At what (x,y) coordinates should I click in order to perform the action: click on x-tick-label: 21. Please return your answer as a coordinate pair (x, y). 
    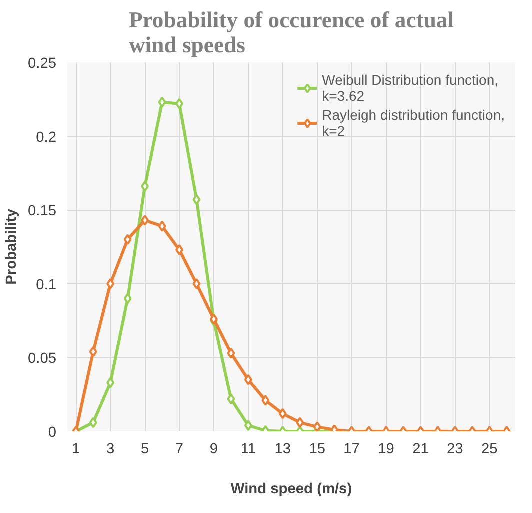
    Looking at the image, I should click on (420, 450).